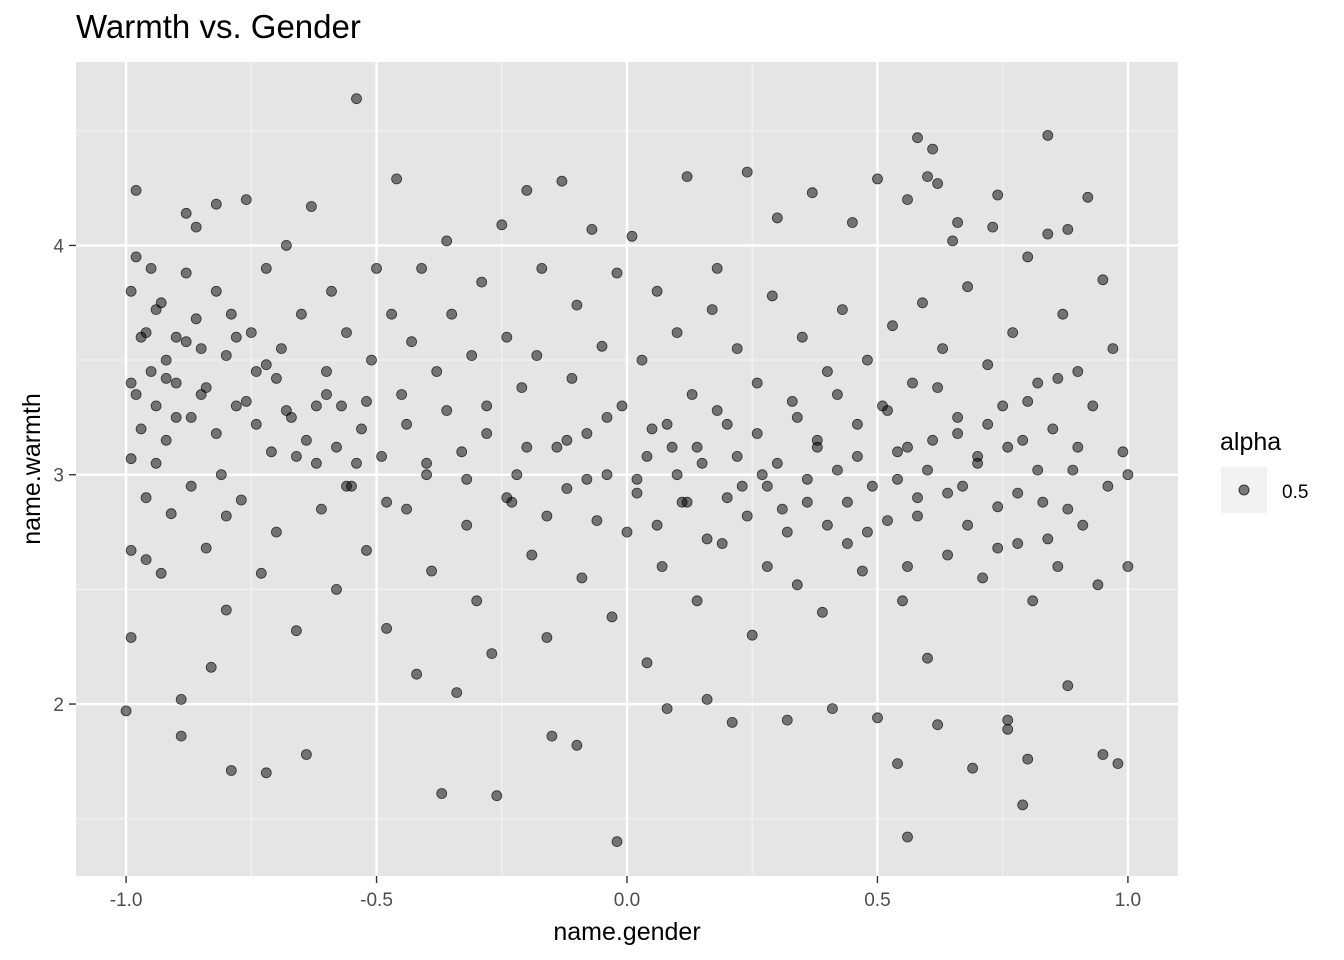 The height and width of the screenshot is (960, 1344). What do you see at coordinates (1128, 900) in the screenshot?
I see `x-tick-label: 1.0` at bounding box center [1128, 900].